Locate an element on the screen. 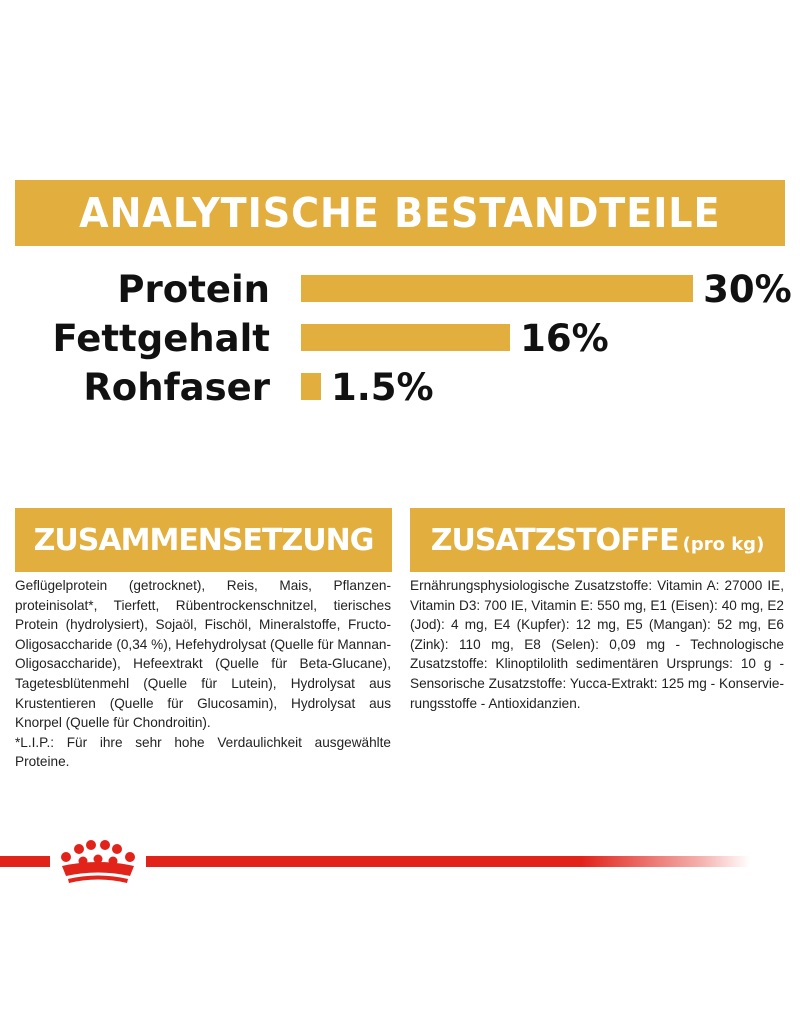 Image resolution: width=800 pixels, height=1012 pixels. nutrient-label: Fettgehalt is located at coordinates (161, 338).